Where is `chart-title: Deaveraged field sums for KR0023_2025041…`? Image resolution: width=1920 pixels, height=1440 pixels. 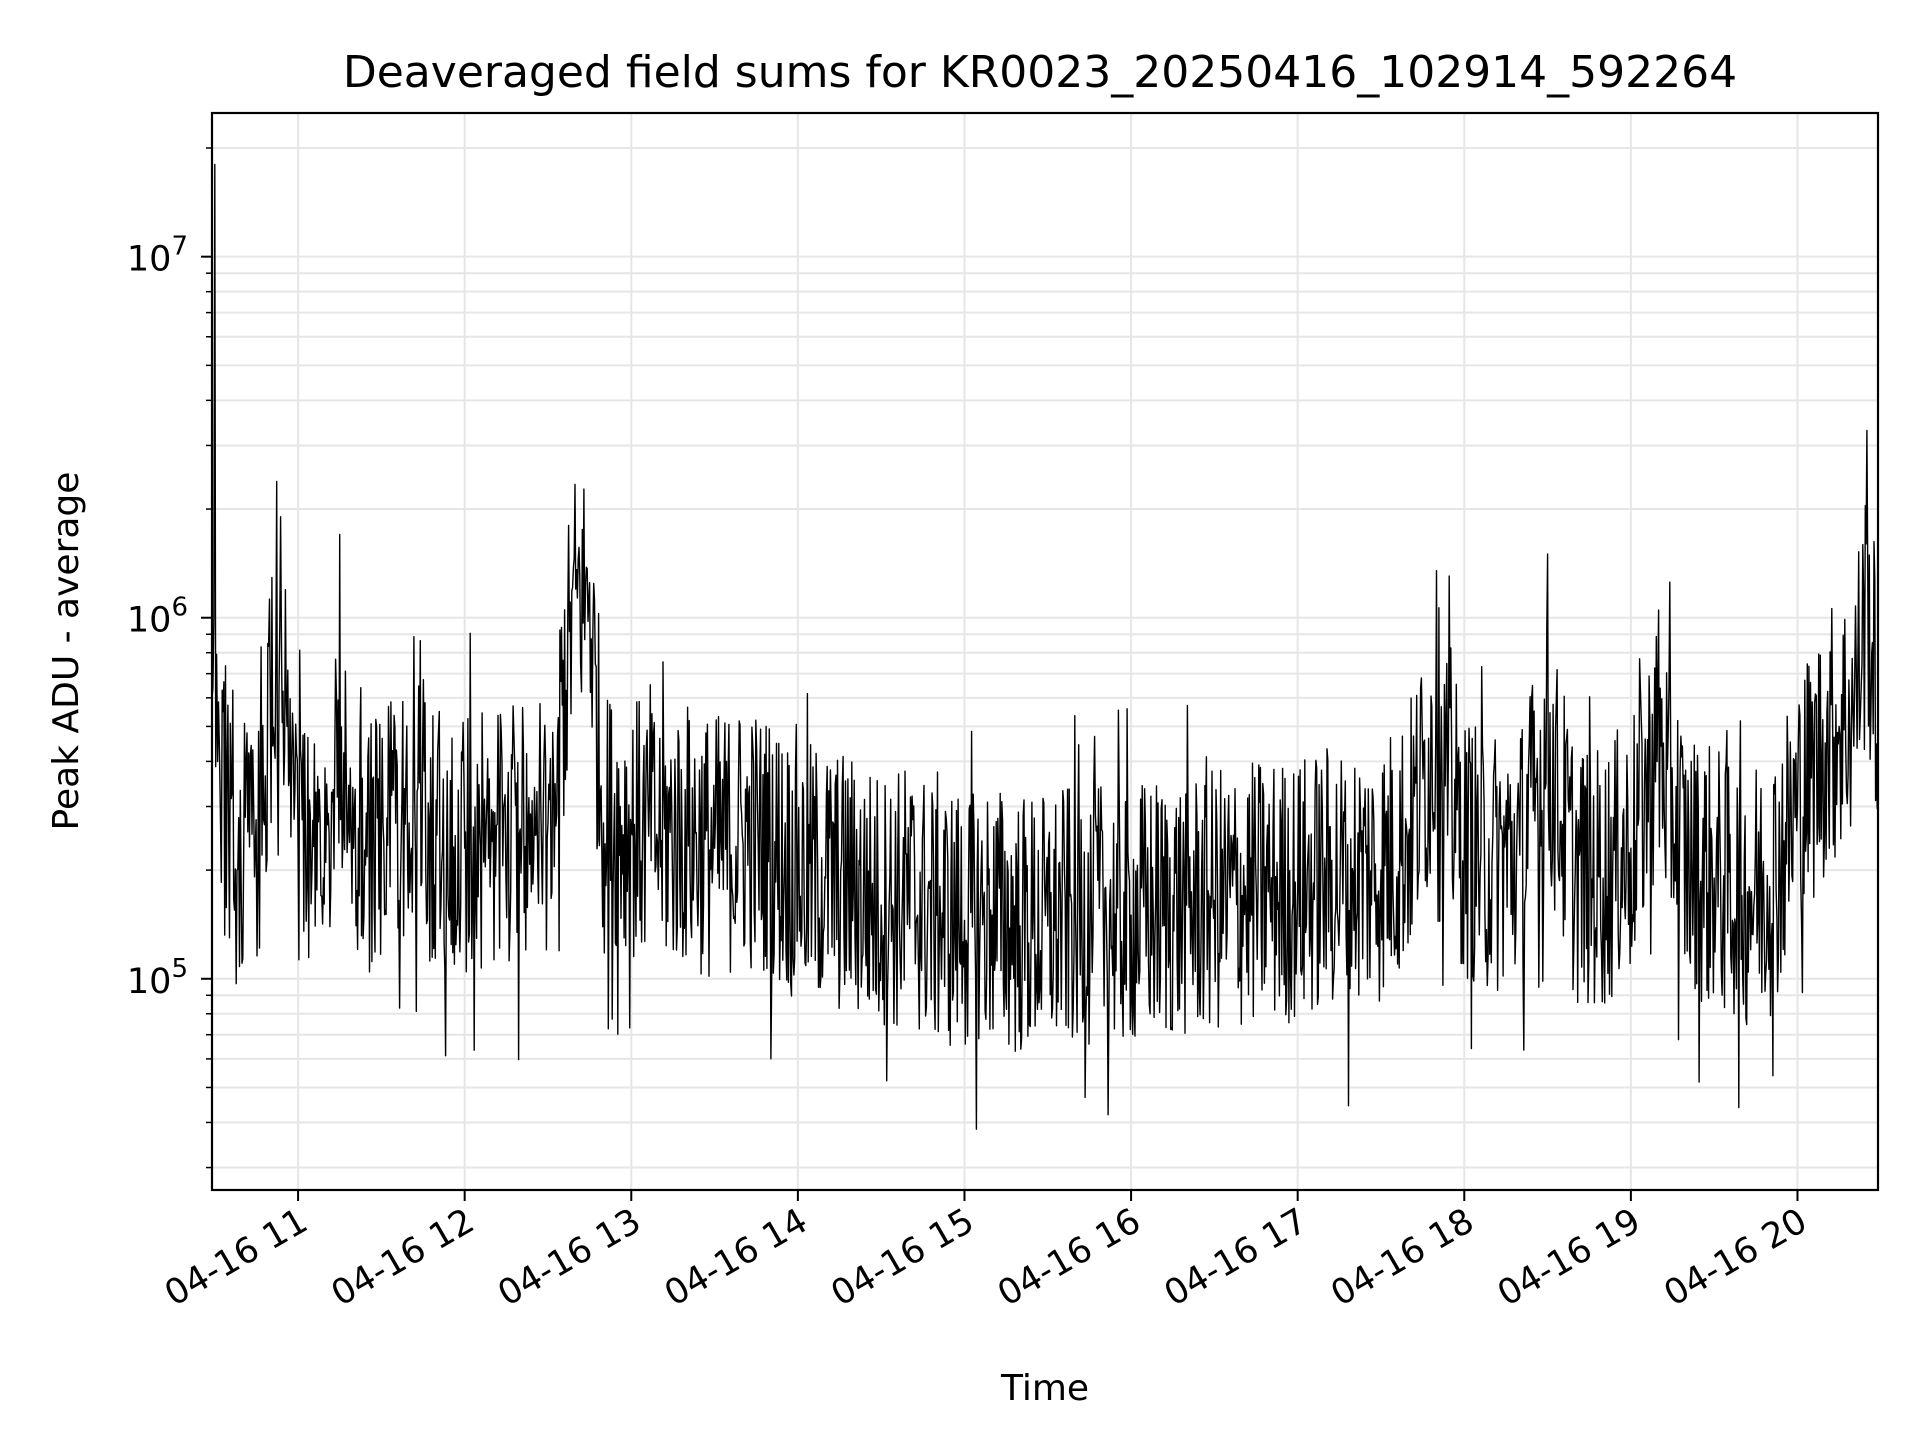 chart-title: Deaveraged field sums for KR0023_2025041… is located at coordinates (1040, 72).